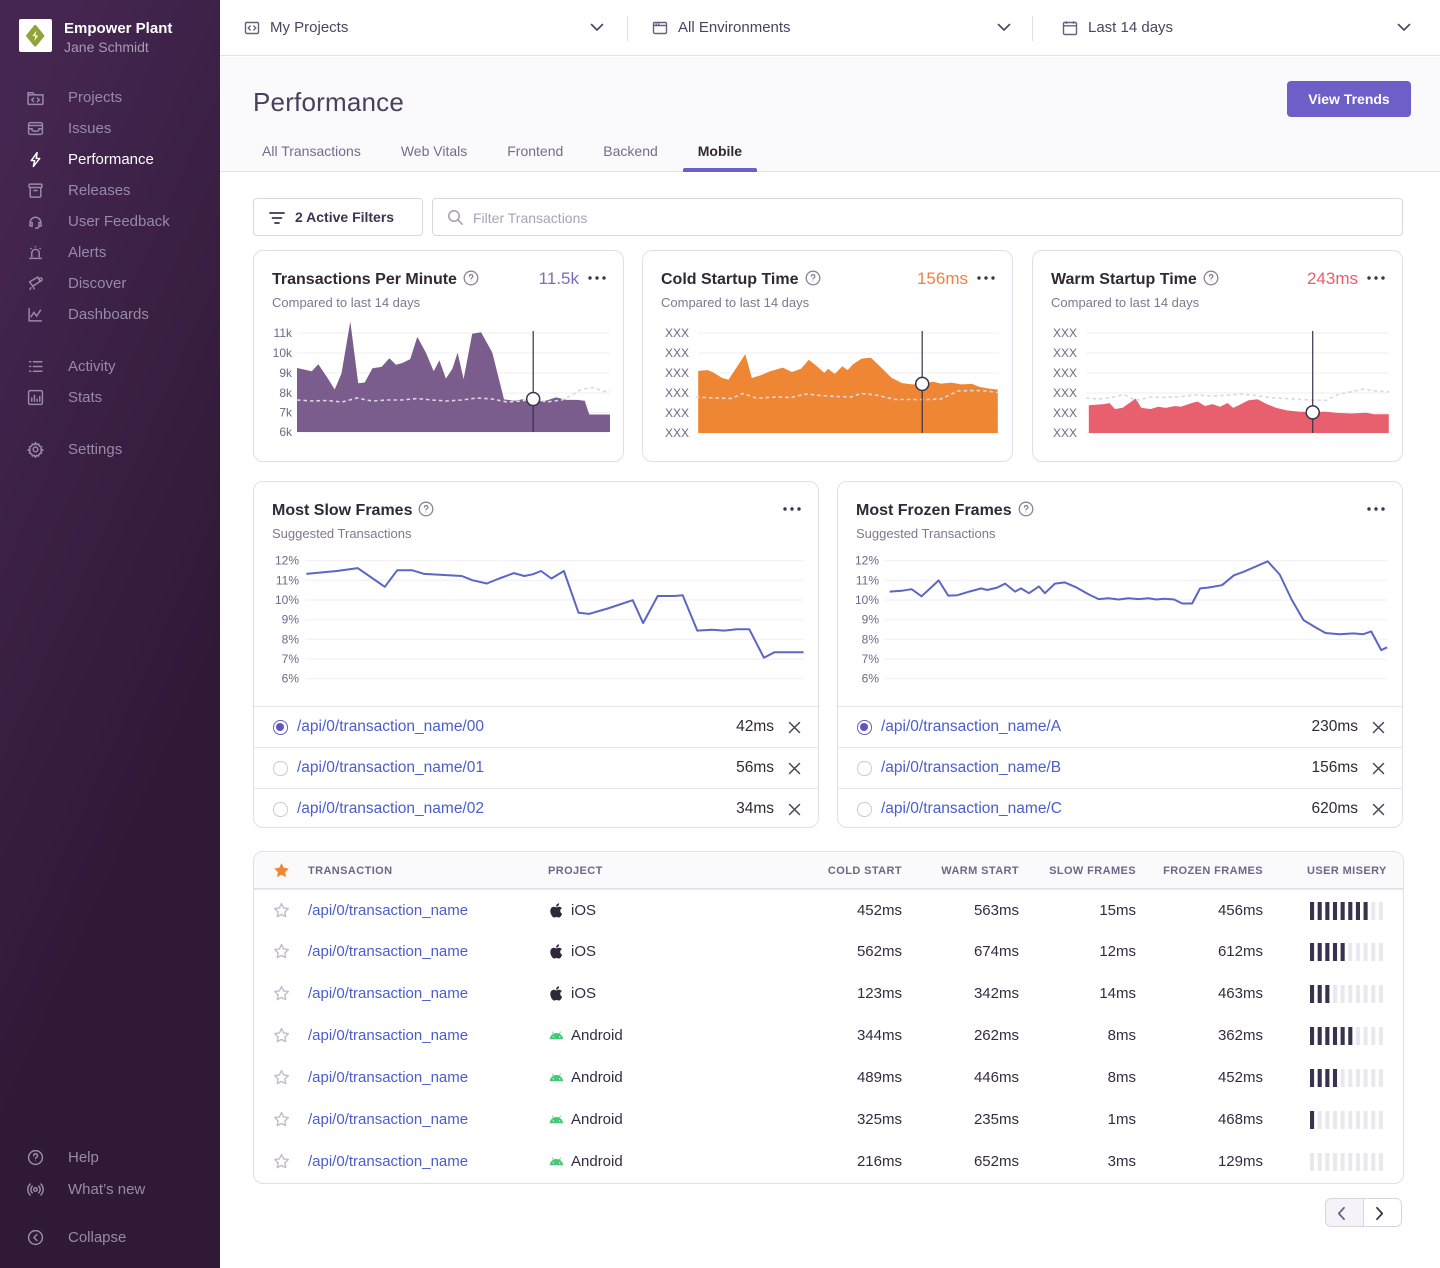  I want to click on svg-text: 7k, so click(286, 413).